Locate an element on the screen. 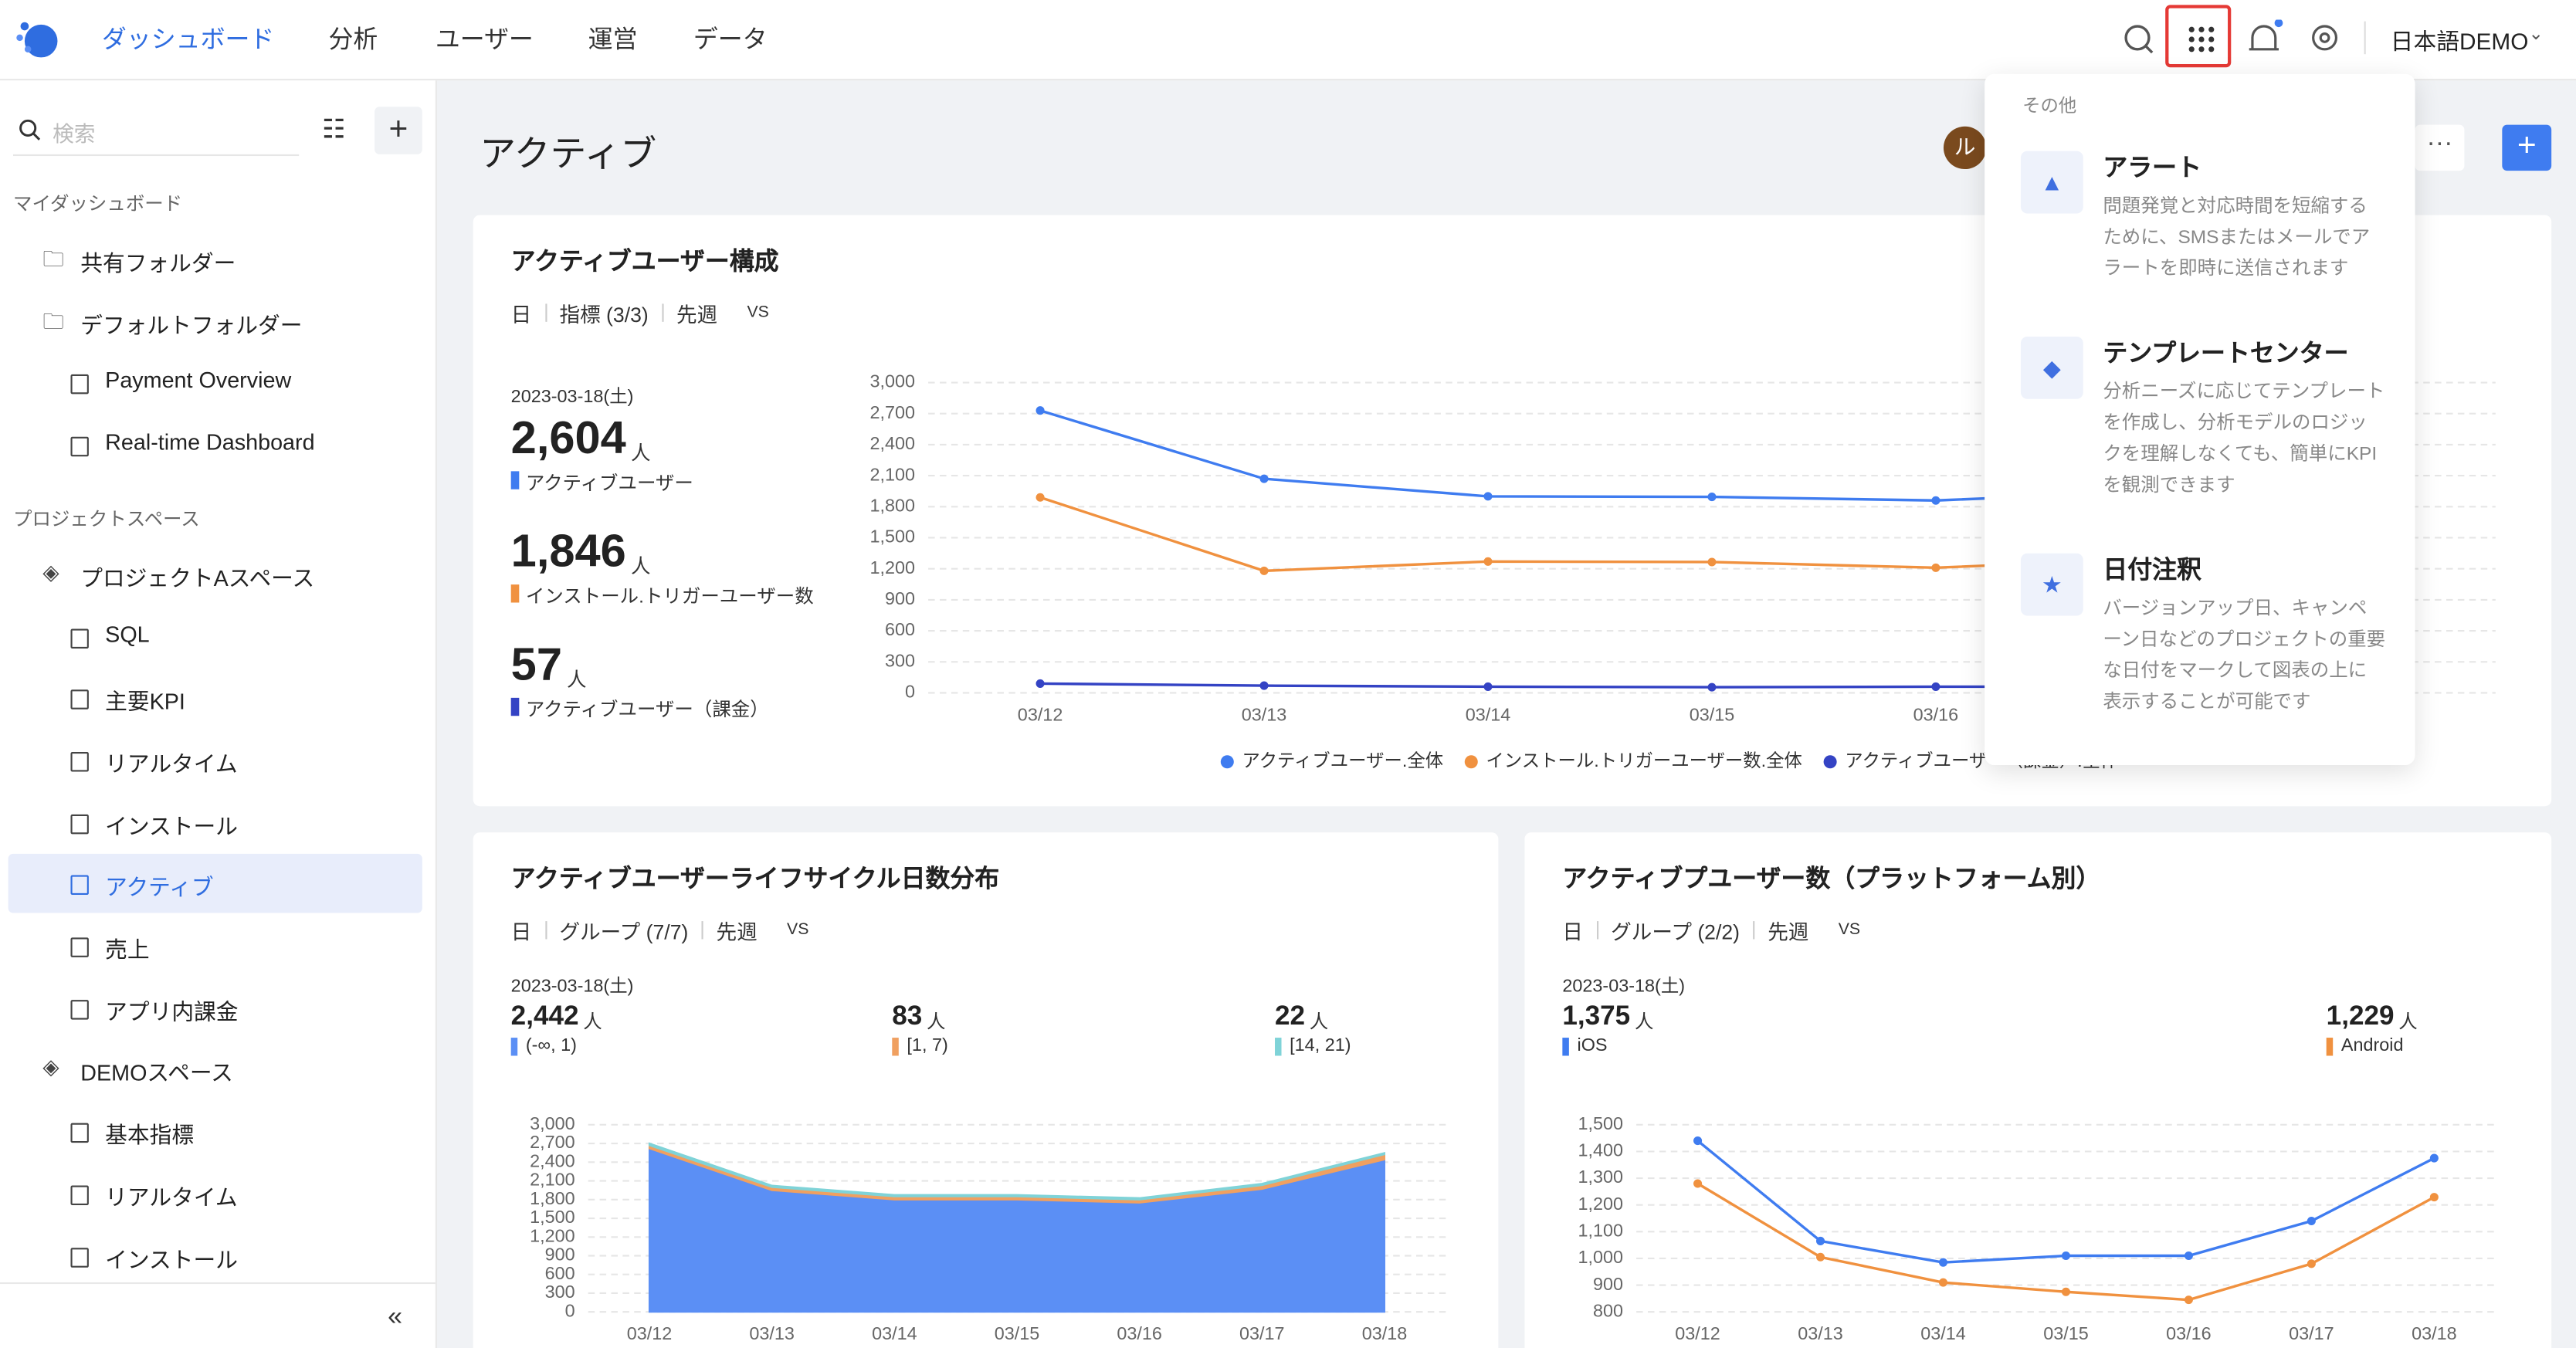  stat-value: 57 is located at coordinates (536, 664).